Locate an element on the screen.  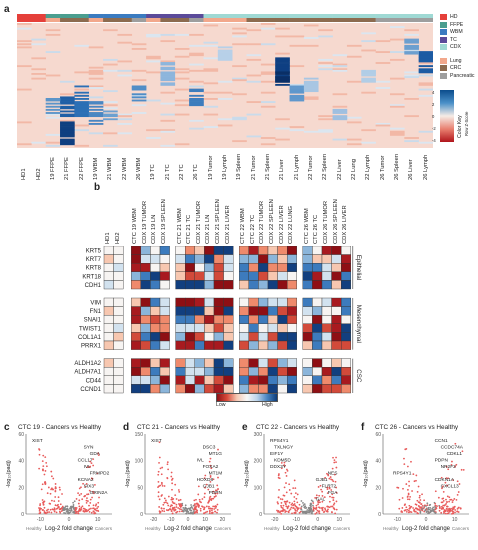
gene-label: FLRT2 is located at coordinates (329, 487).